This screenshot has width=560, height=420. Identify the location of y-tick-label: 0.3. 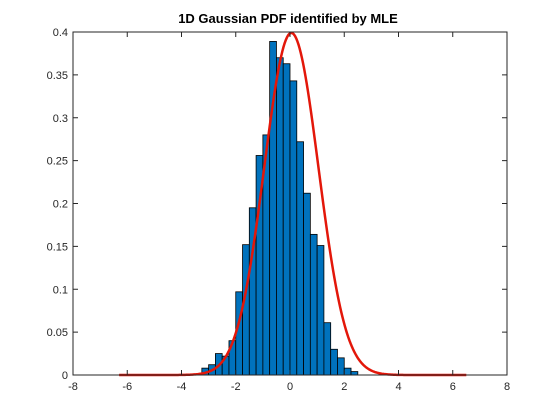
(60, 119).